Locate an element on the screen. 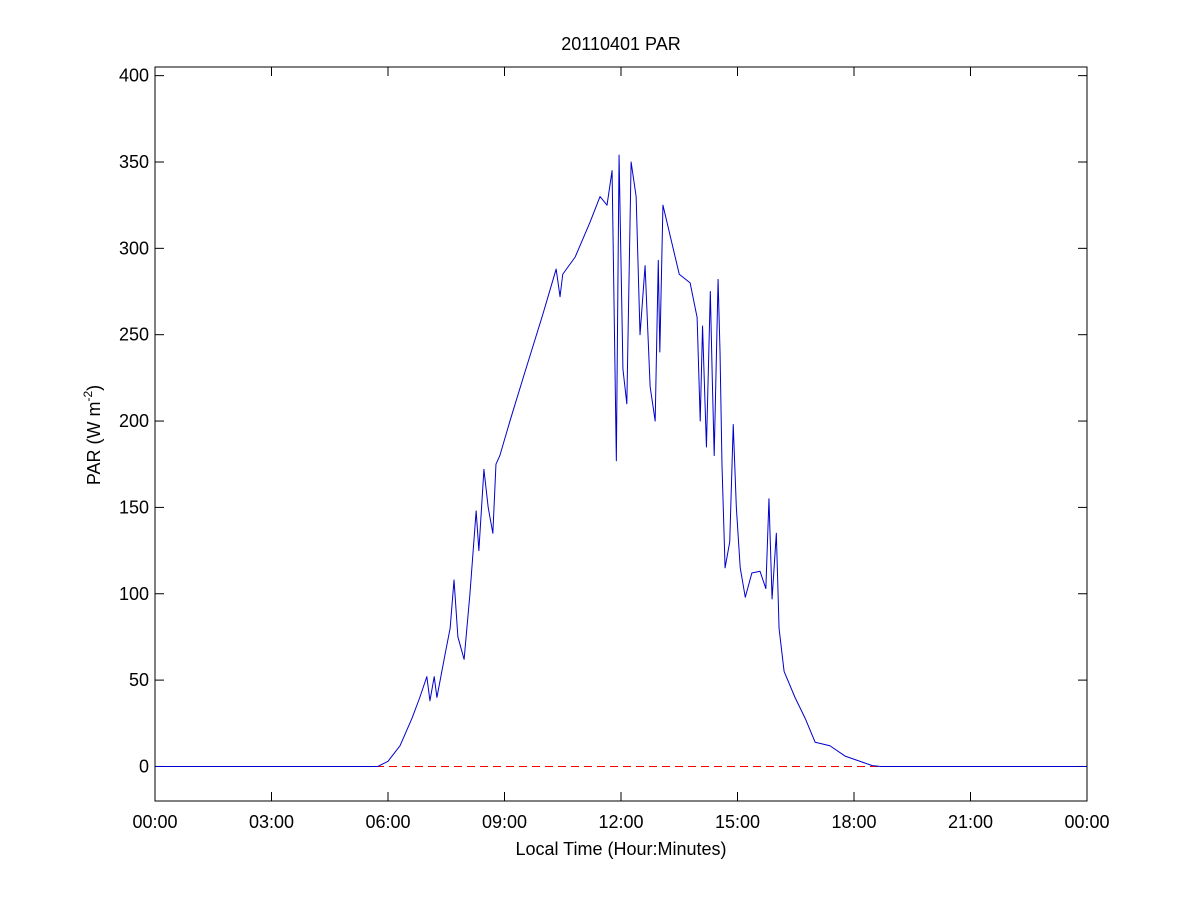  y-axis-label: PAR (W m-2) is located at coordinates (92, 435).